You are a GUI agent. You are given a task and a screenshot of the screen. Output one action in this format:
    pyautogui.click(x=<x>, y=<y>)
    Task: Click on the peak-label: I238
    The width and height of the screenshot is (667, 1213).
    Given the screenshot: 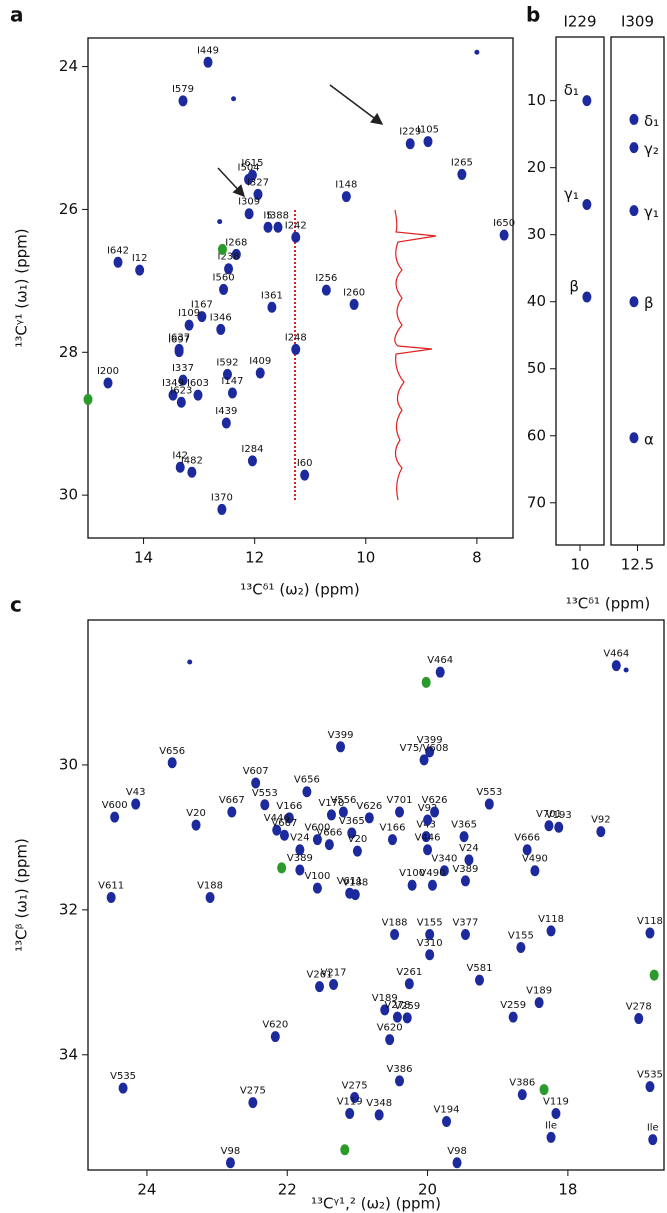 What is the action you would take?
    pyautogui.click(x=229, y=257)
    